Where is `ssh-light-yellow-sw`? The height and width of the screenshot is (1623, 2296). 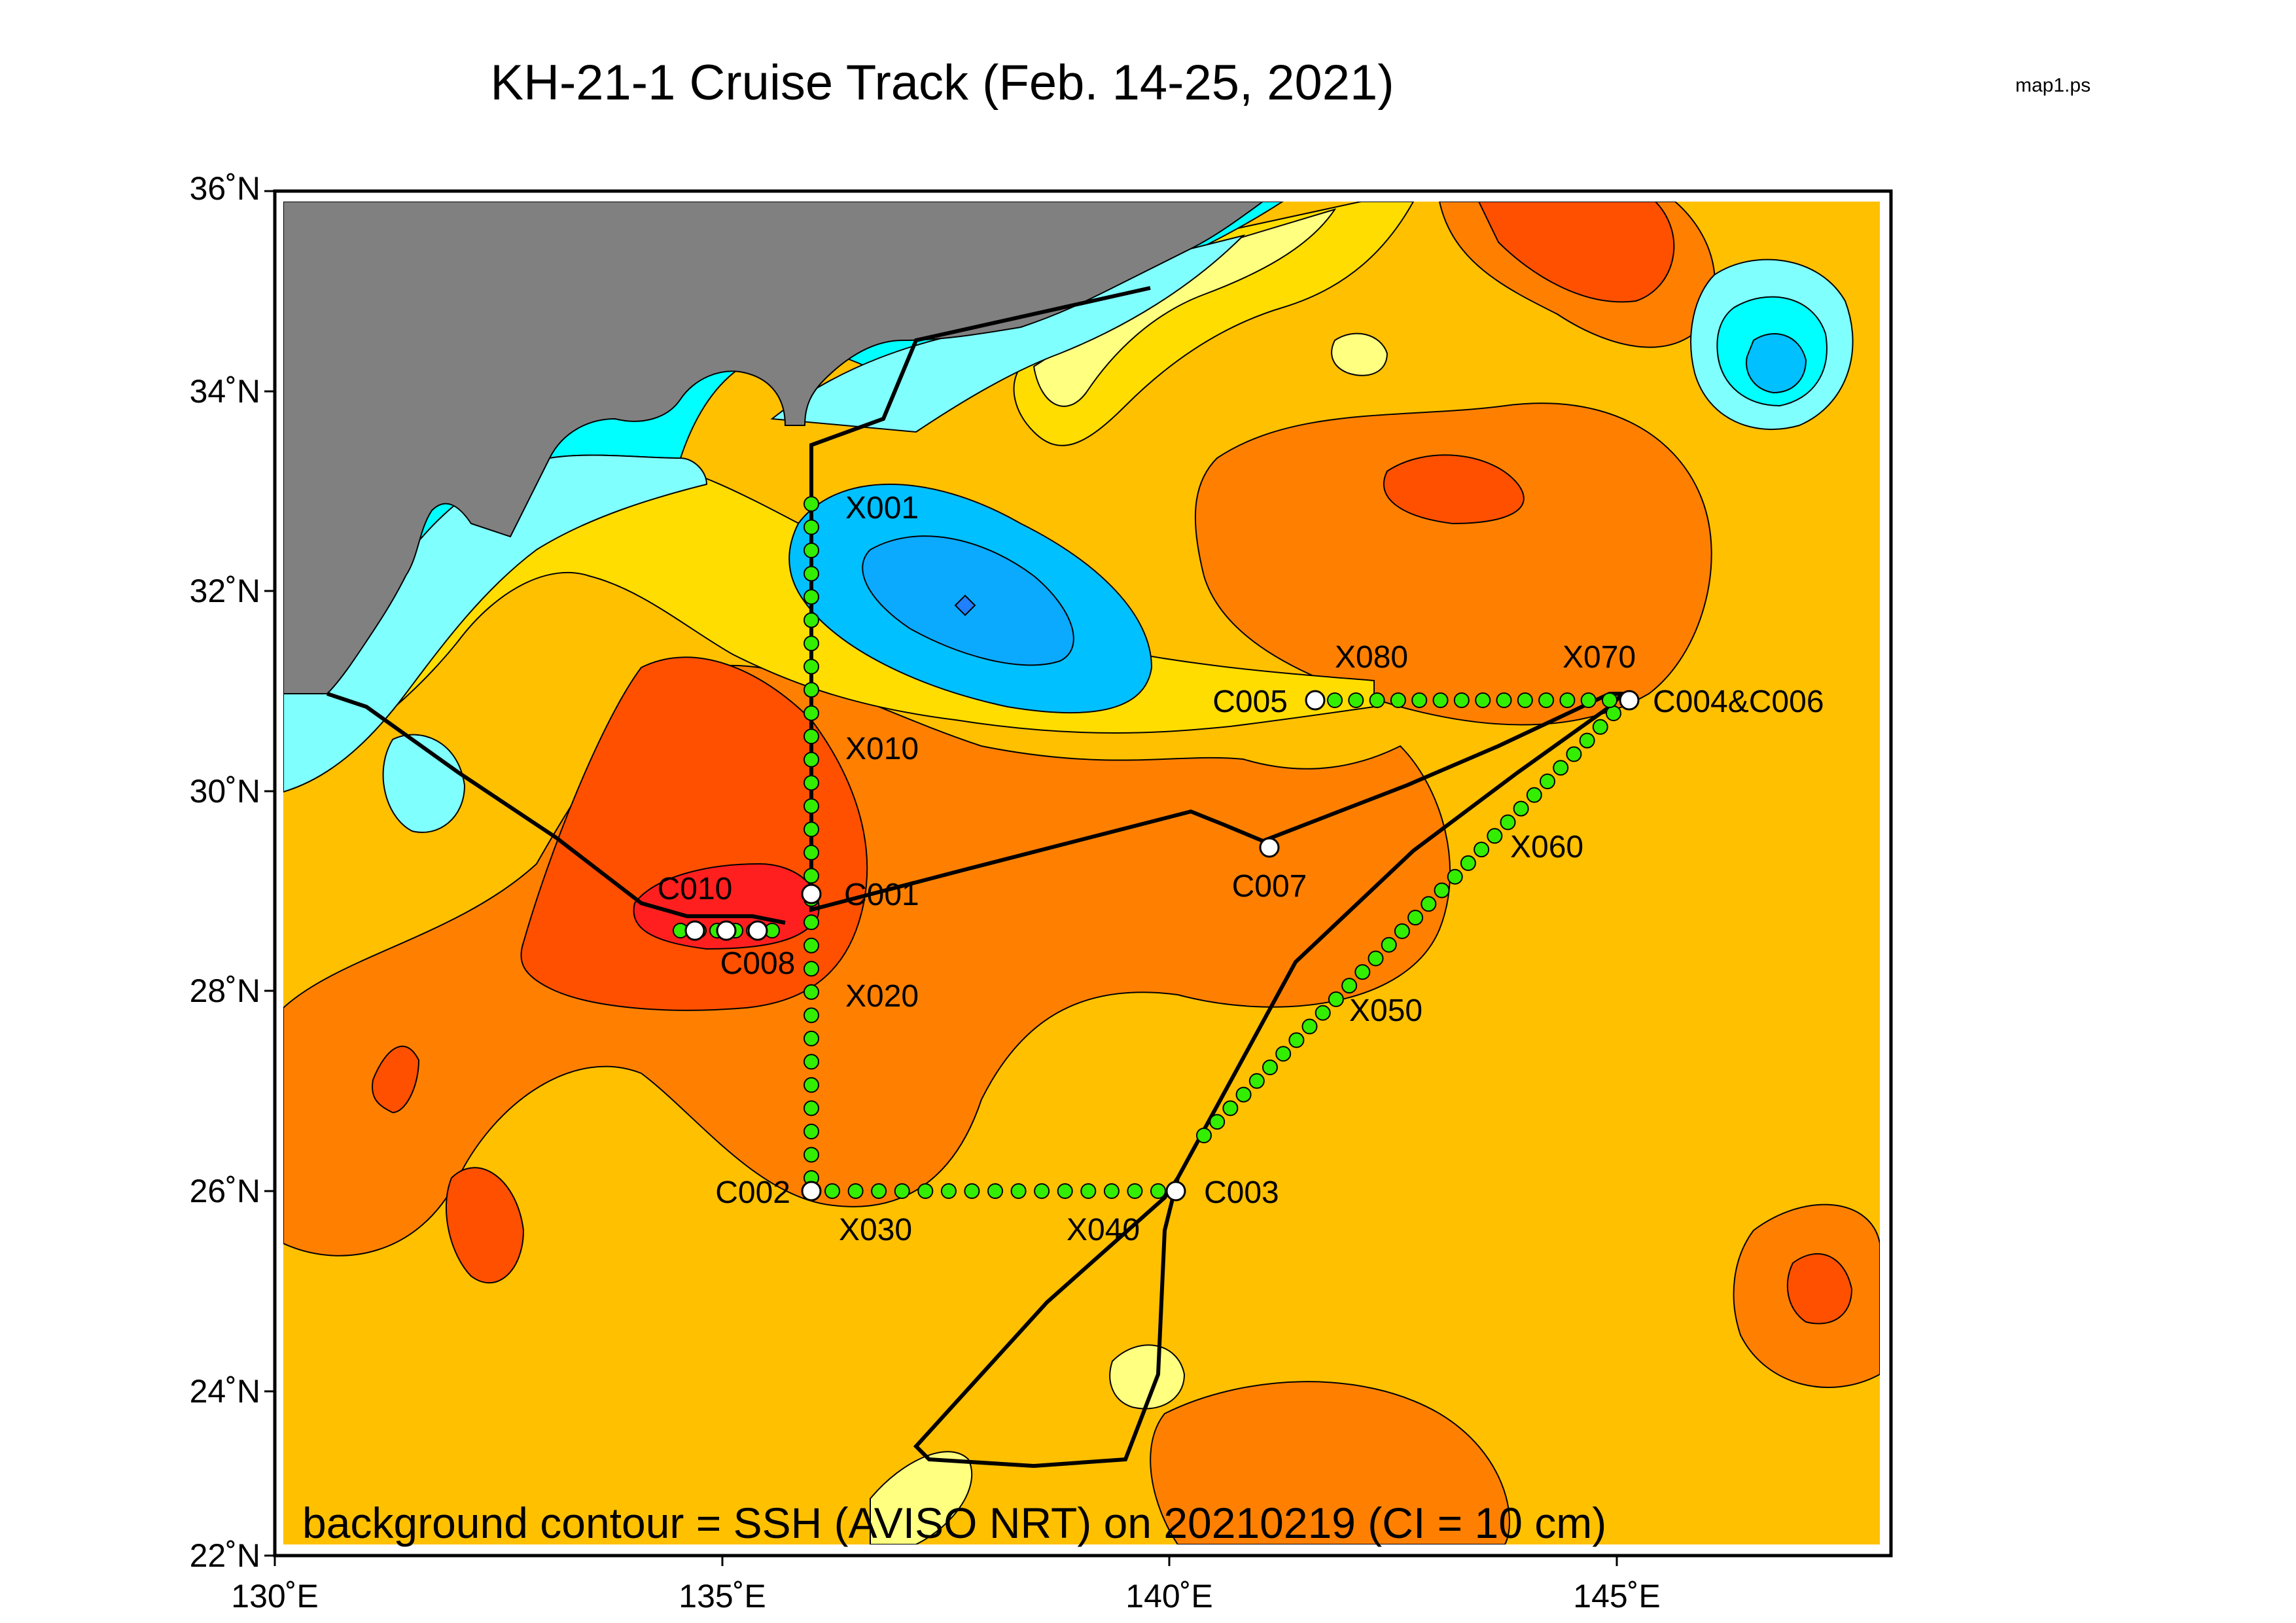 ssh-light-yellow-sw is located at coordinates (921, 1497).